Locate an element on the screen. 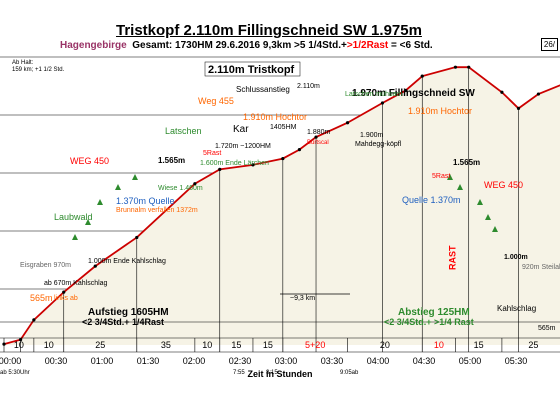 The height and width of the screenshot is (420, 560). segment-time: 25 is located at coordinates (533, 345).